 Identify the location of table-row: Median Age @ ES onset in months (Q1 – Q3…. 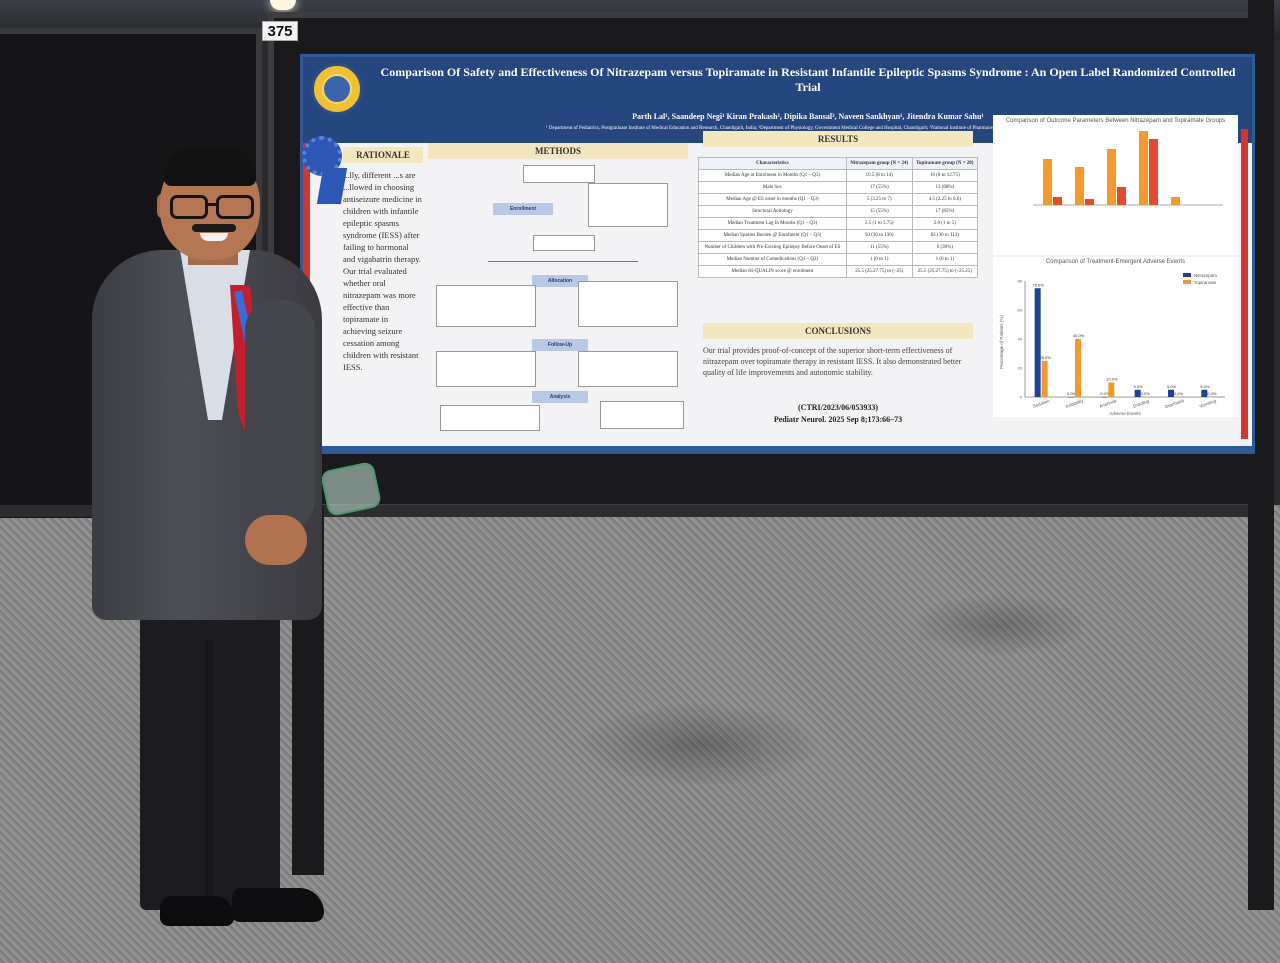
(838, 199).